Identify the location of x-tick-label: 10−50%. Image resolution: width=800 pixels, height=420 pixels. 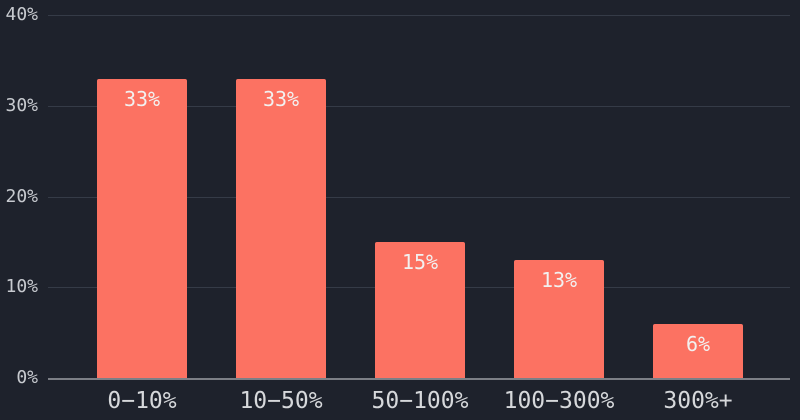
(281, 401).